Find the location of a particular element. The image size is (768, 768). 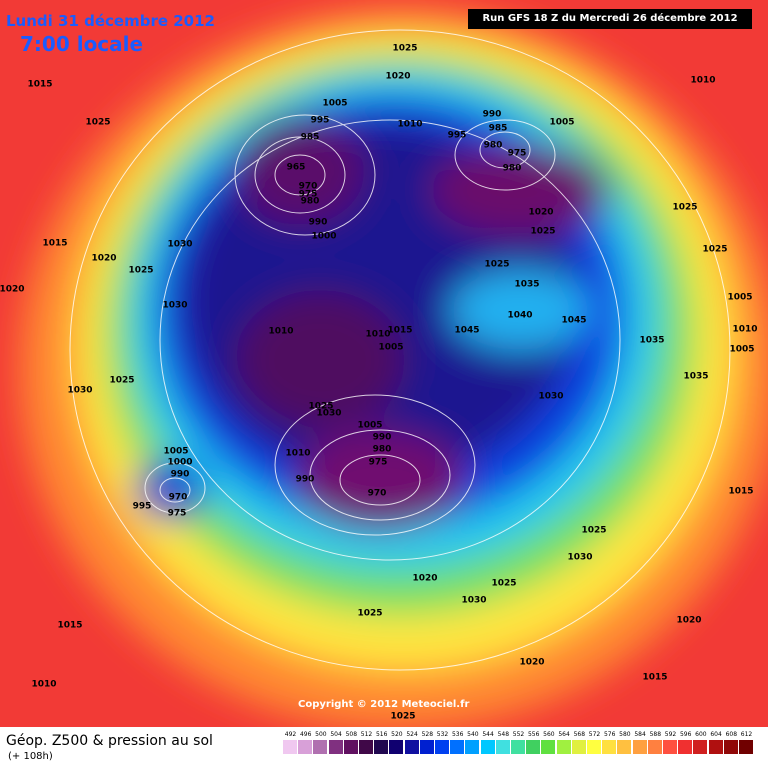

scale-step: 552 is located at coordinates (518, 742).